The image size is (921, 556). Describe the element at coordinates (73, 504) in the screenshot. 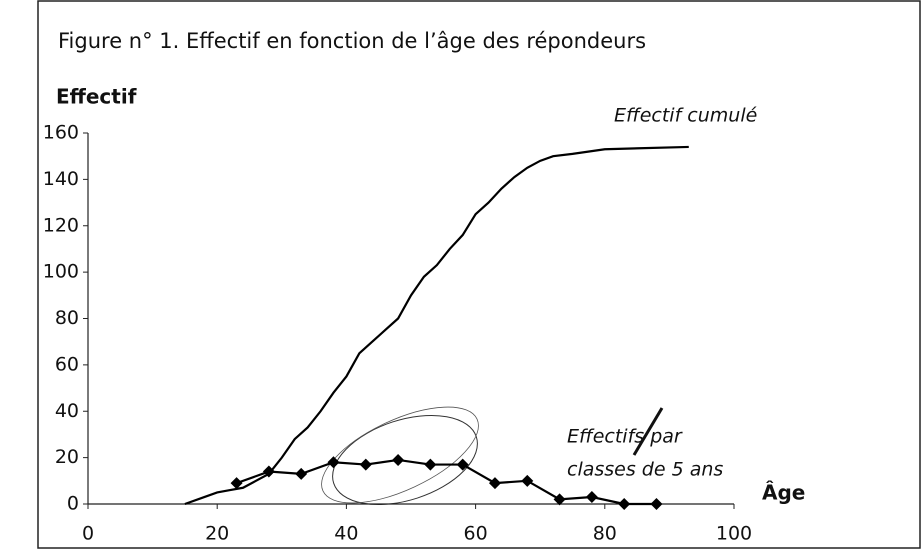

I see `y-tick-label: 0` at that location.